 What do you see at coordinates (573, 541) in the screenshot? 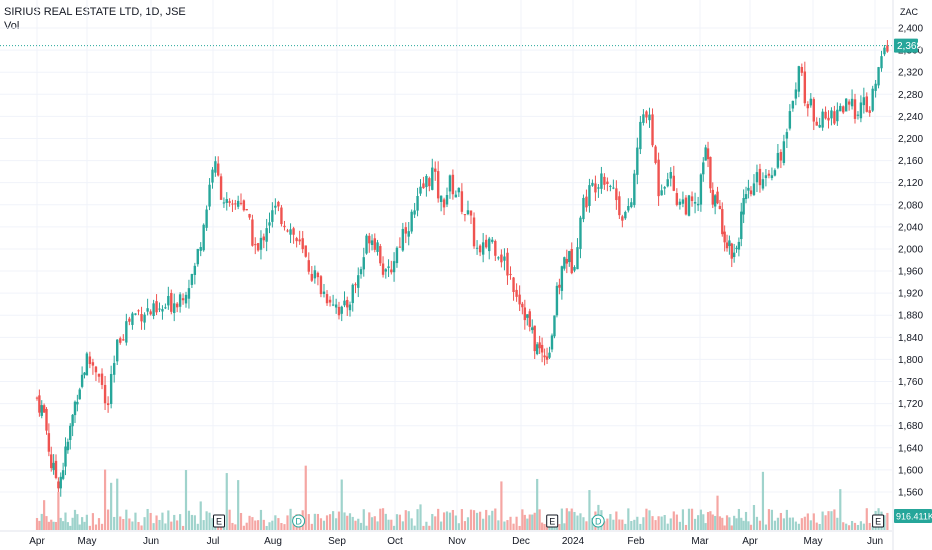
I see `x-tick-label: 2024` at bounding box center [573, 541].